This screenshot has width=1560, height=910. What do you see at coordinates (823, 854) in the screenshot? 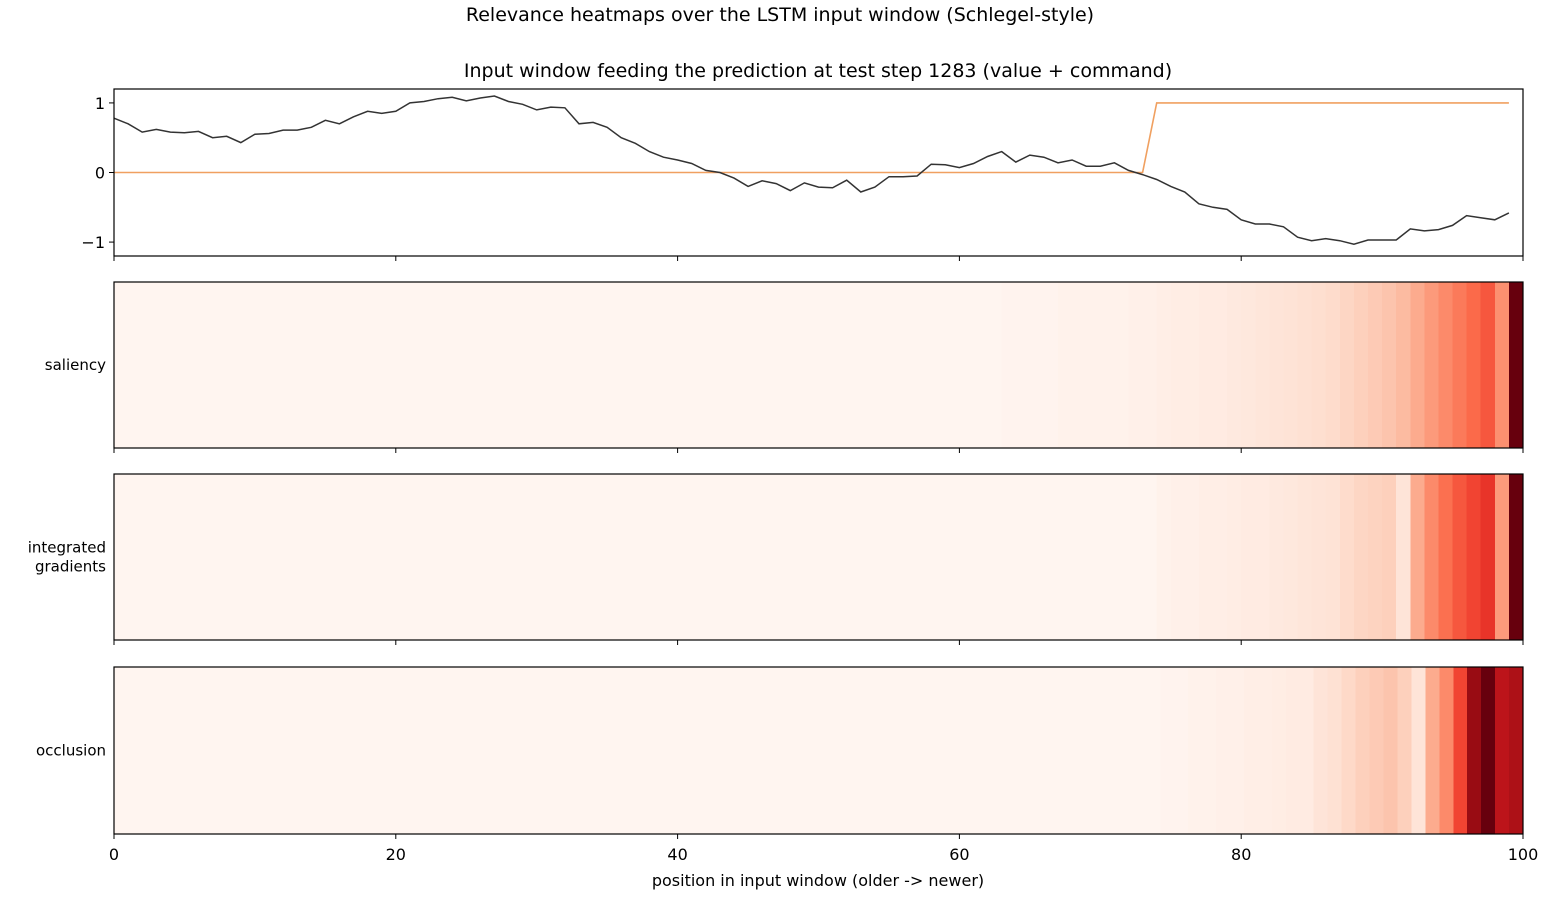
I see `shared-x-axis: 0 20 40 60 80 100` at bounding box center [823, 854].